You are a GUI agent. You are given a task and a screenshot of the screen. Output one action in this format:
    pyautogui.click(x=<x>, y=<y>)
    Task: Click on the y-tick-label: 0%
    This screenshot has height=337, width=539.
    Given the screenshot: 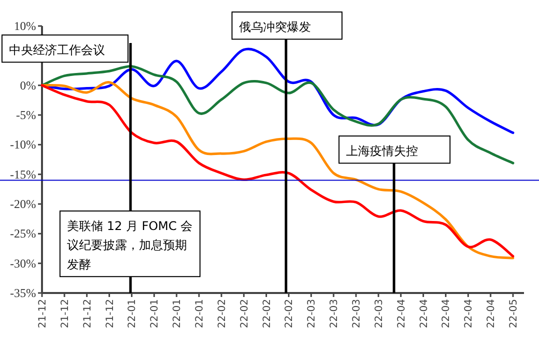 What is the action you would take?
    pyautogui.click(x=28, y=85)
    